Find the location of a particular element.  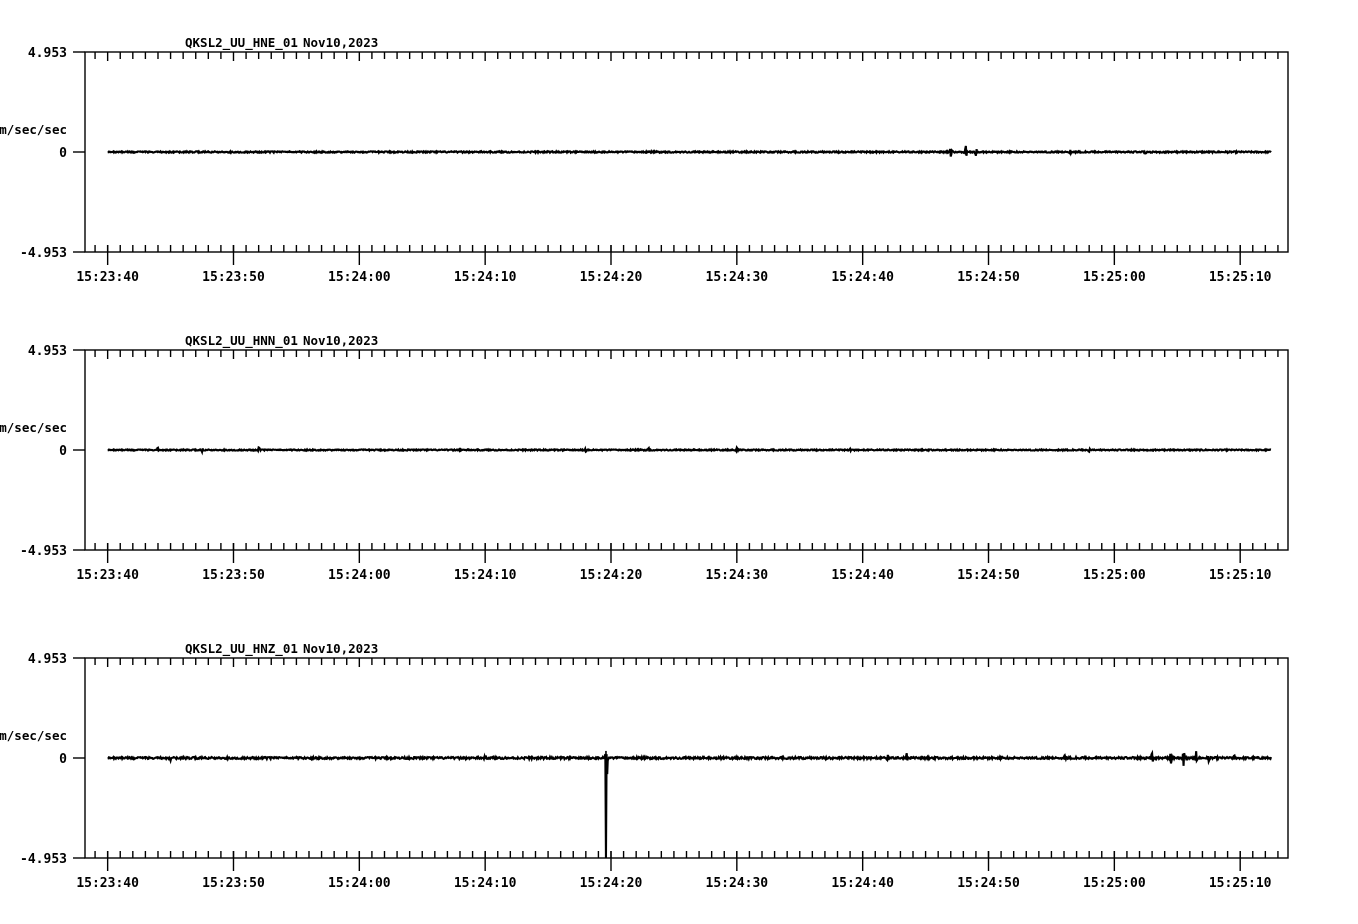

trace-title-channel: QKSL2_UU_HNN_01 is located at coordinates (241, 341).